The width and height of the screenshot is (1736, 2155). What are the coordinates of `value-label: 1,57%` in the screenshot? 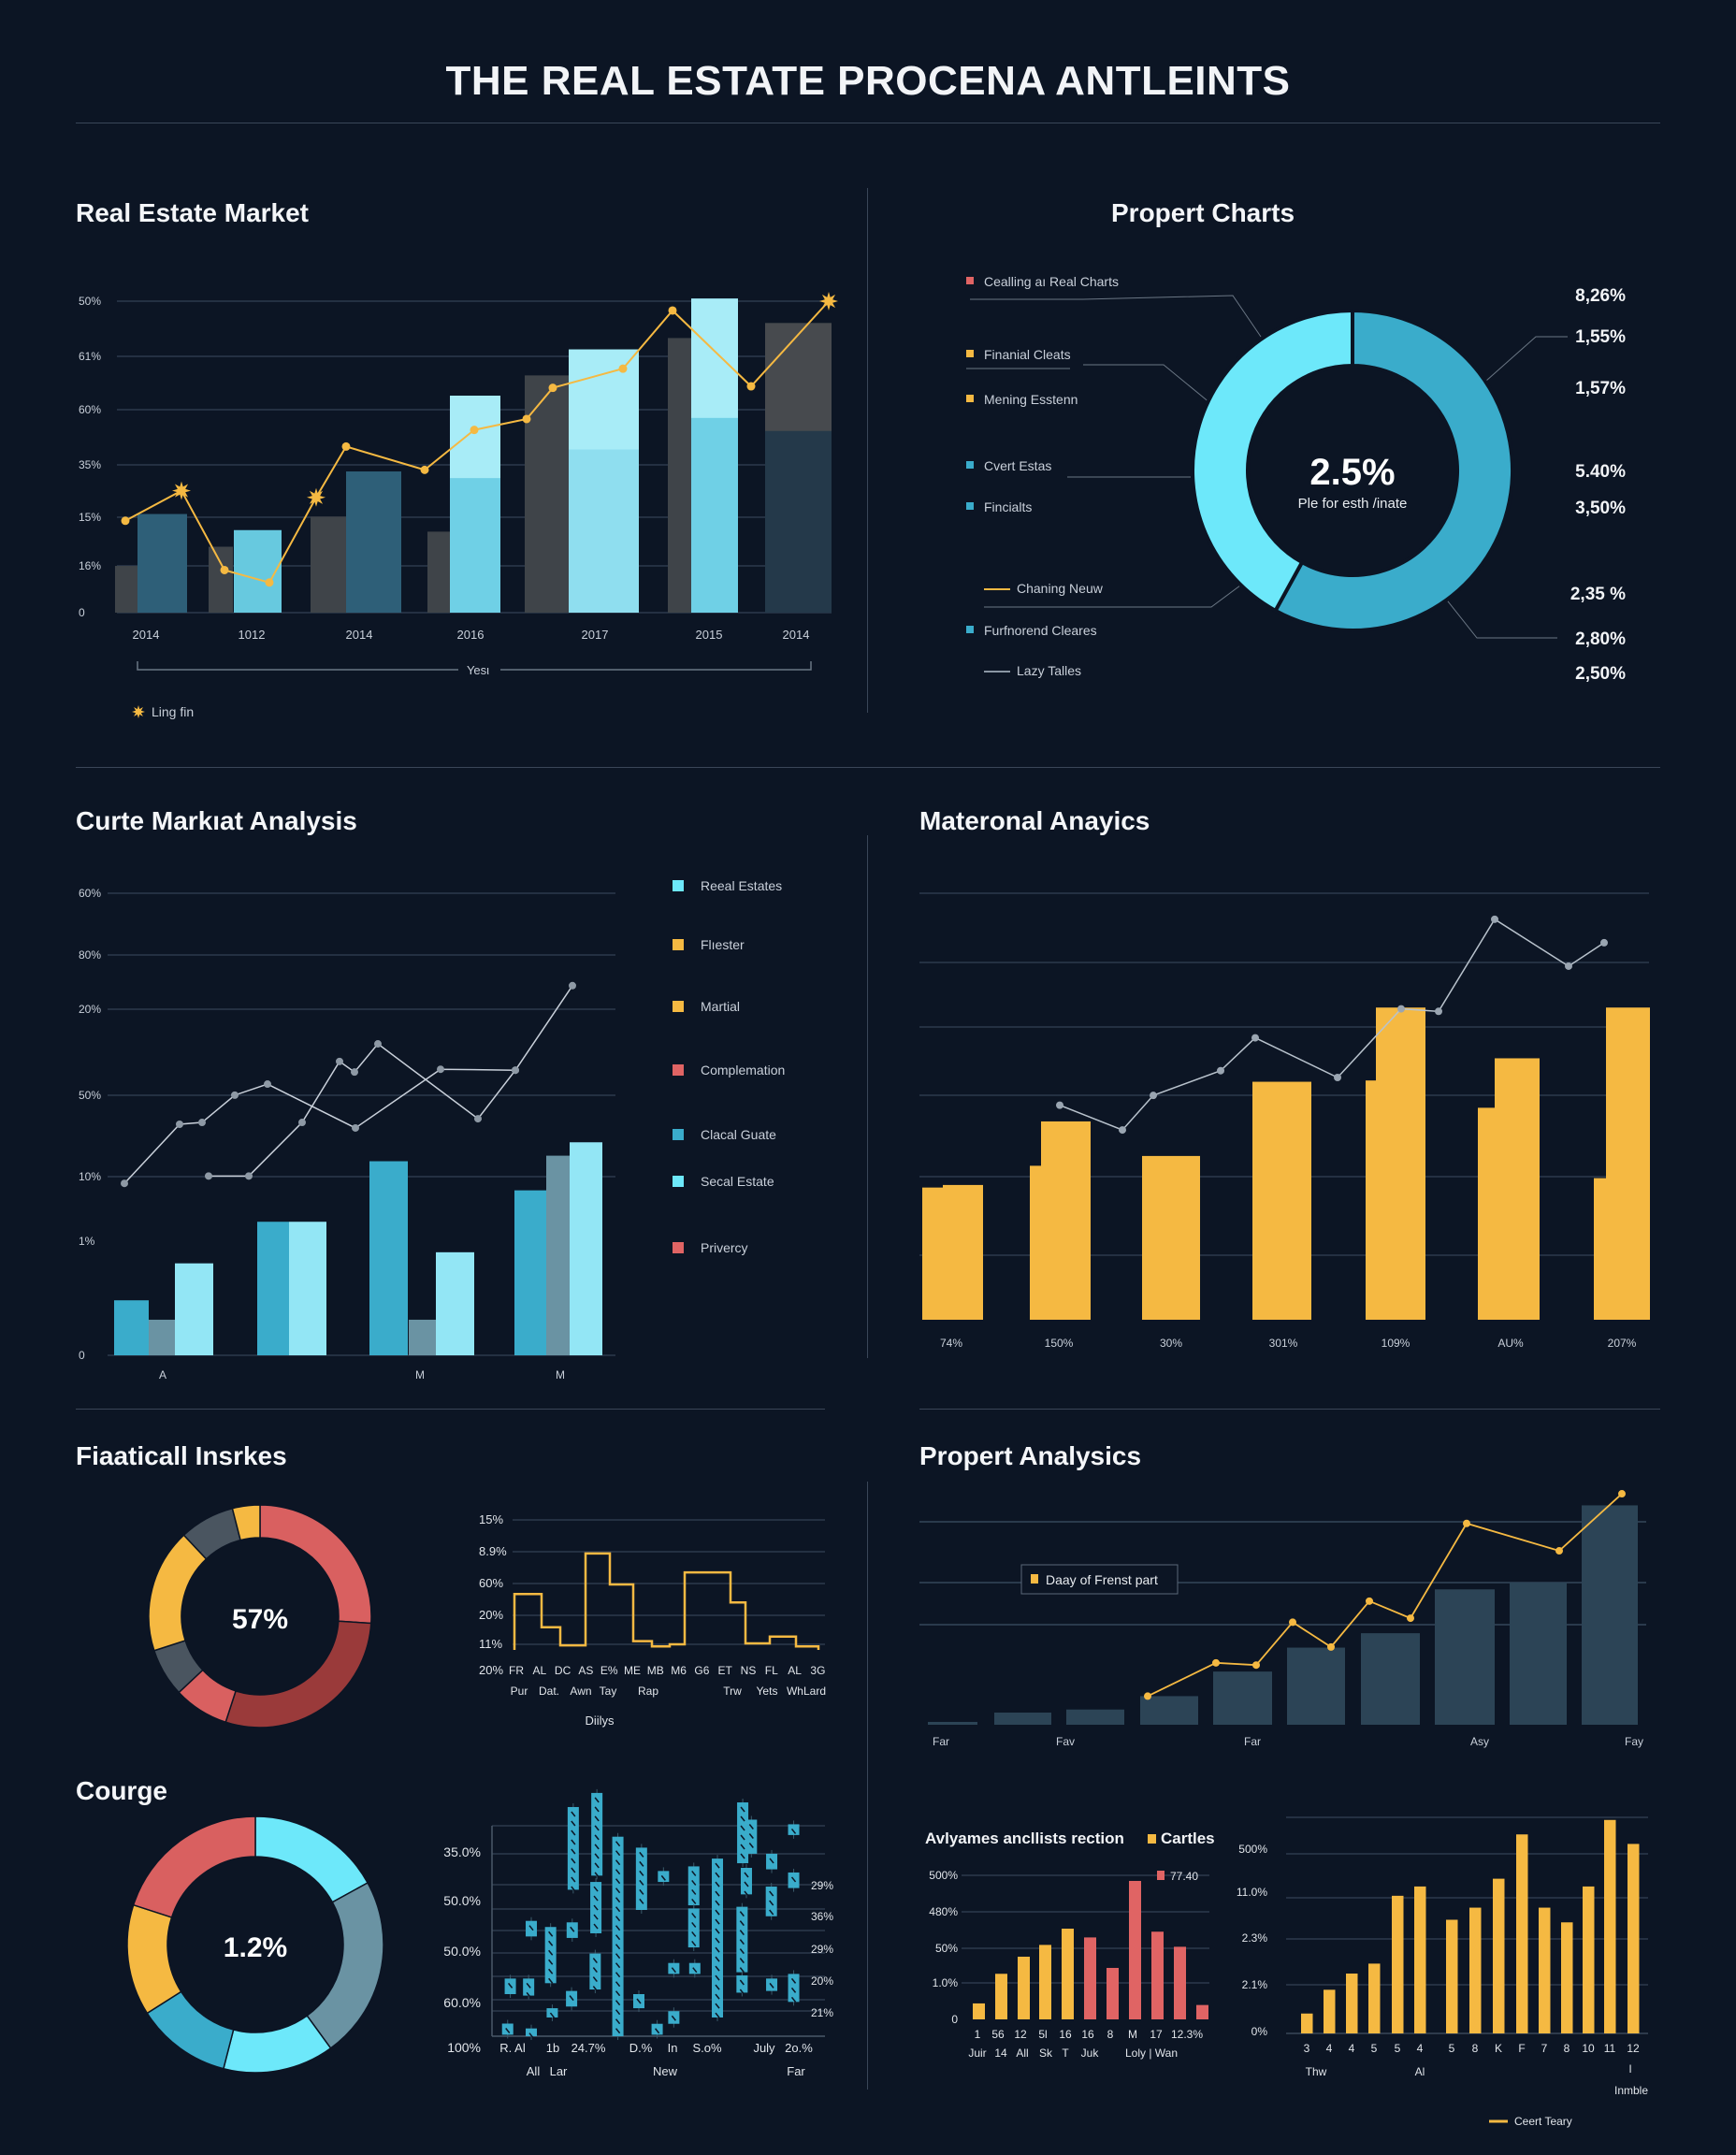 It's located at (1600, 389).